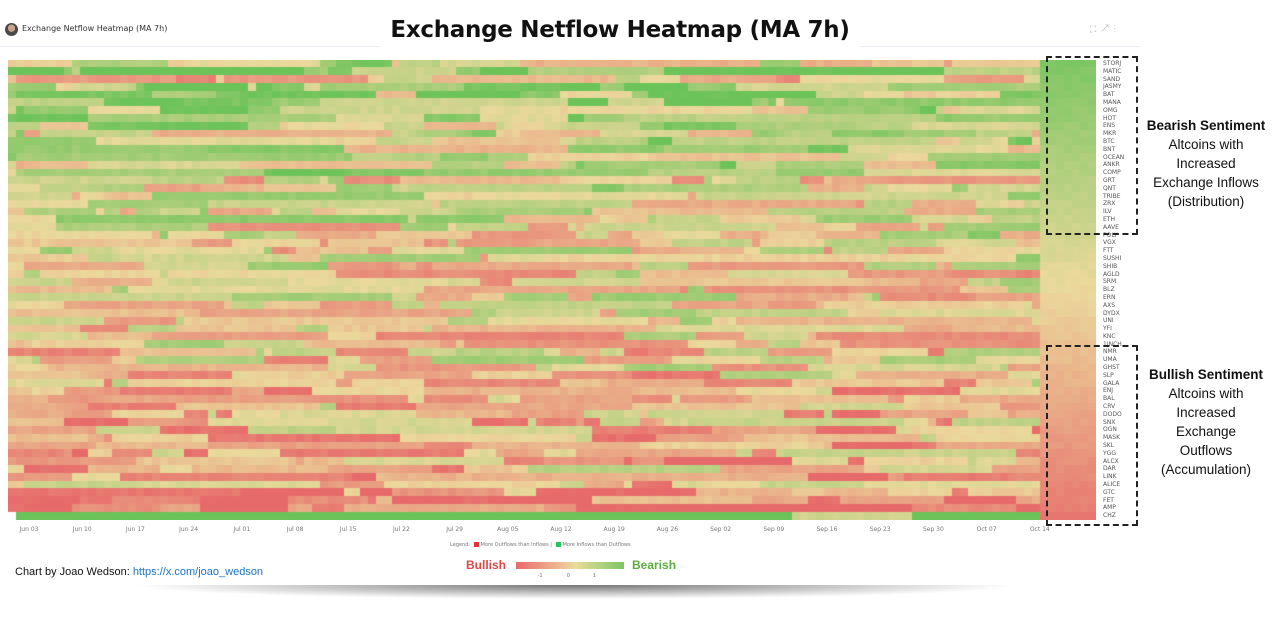  Describe the element at coordinates (1109, 399) in the screenshot. I see `ticker-label: BAL` at that location.